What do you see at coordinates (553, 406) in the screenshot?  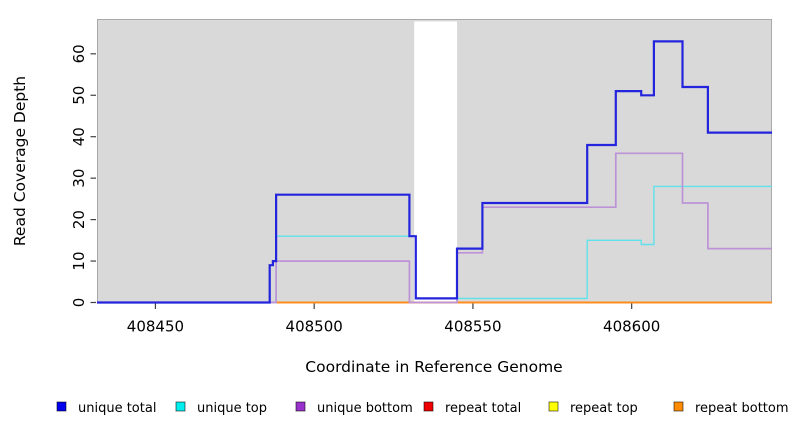 I see `legend-swatch-repeat-top` at bounding box center [553, 406].